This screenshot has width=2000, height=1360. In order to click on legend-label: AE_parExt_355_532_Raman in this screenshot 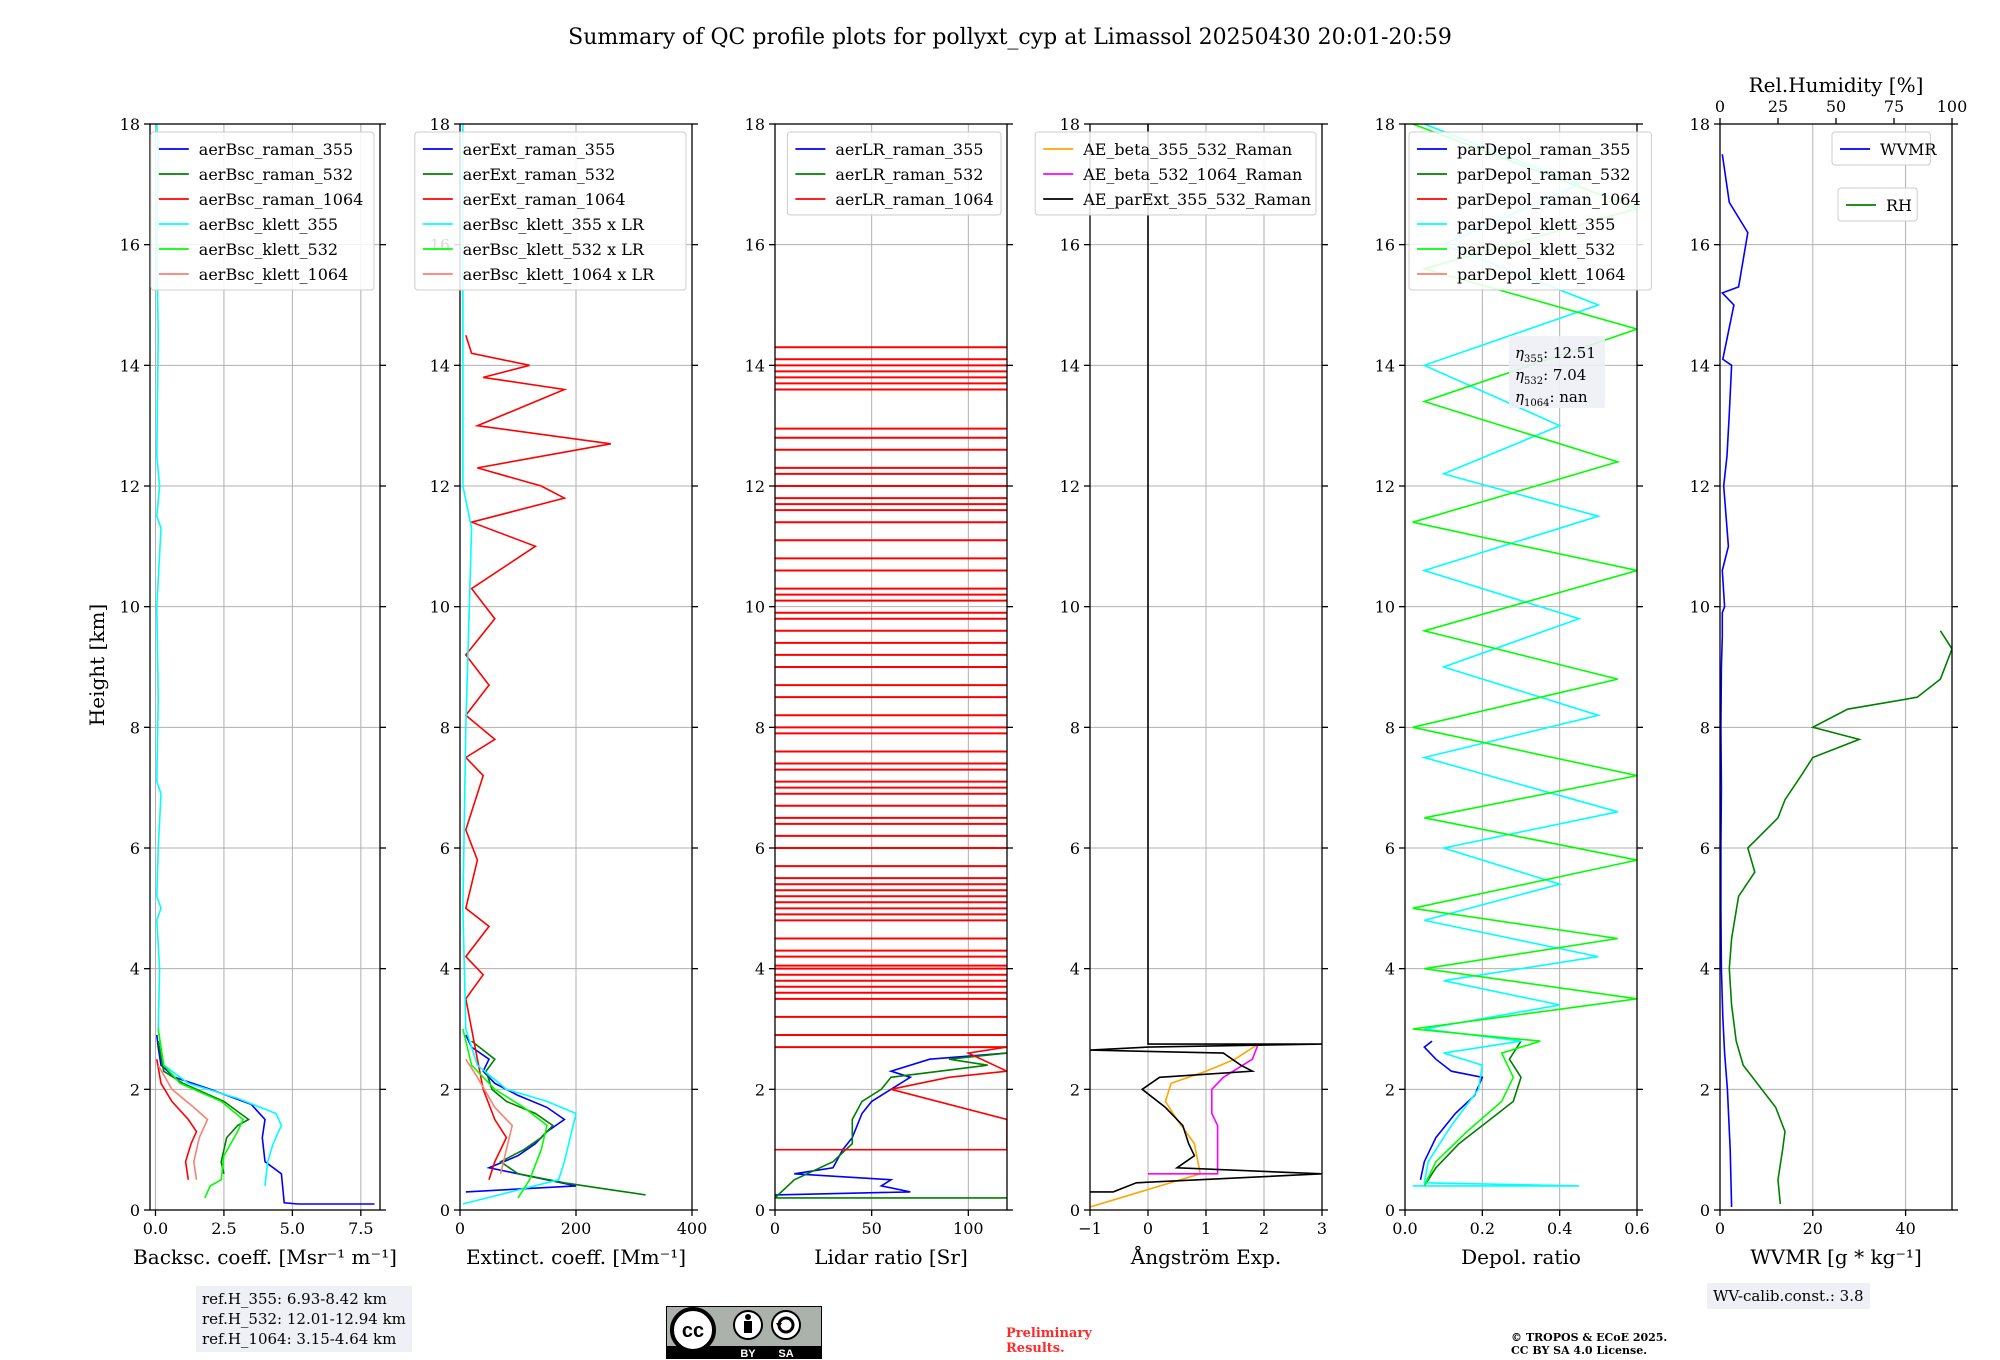, I will do `click(1196, 199)`.